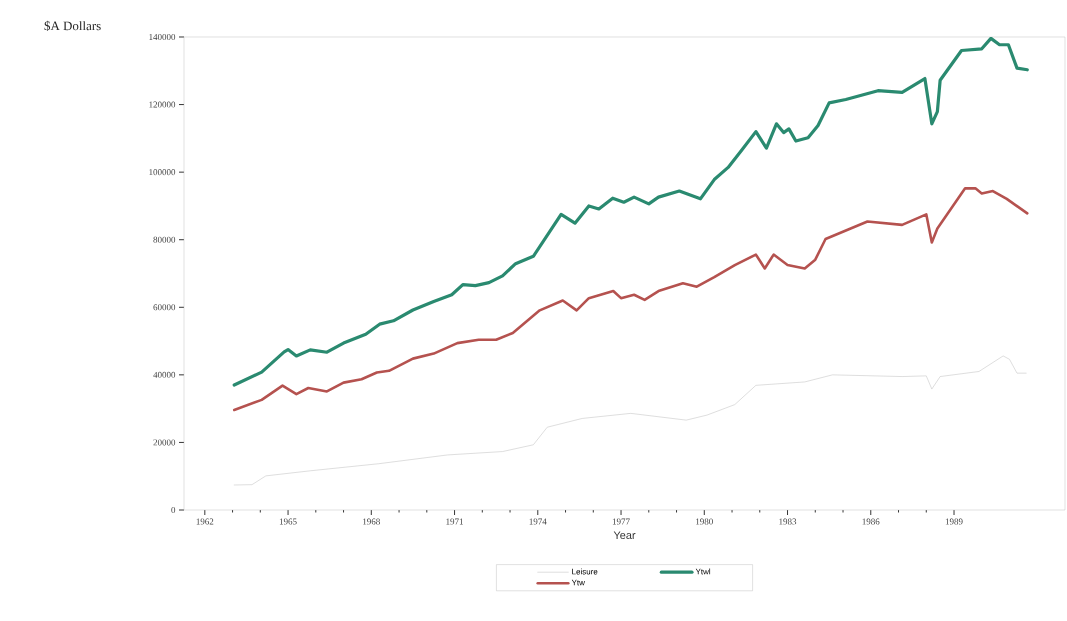 This screenshot has height=621, width=1067. What do you see at coordinates (205, 521) in the screenshot?
I see `x-tick-label: 1962` at bounding box center [205, 521].